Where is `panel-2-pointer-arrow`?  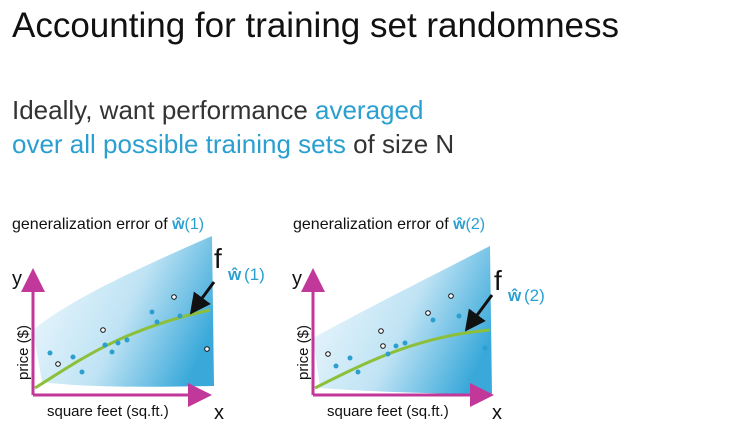
panel-2-pointer-arrow is located at coordinates (479, 313).